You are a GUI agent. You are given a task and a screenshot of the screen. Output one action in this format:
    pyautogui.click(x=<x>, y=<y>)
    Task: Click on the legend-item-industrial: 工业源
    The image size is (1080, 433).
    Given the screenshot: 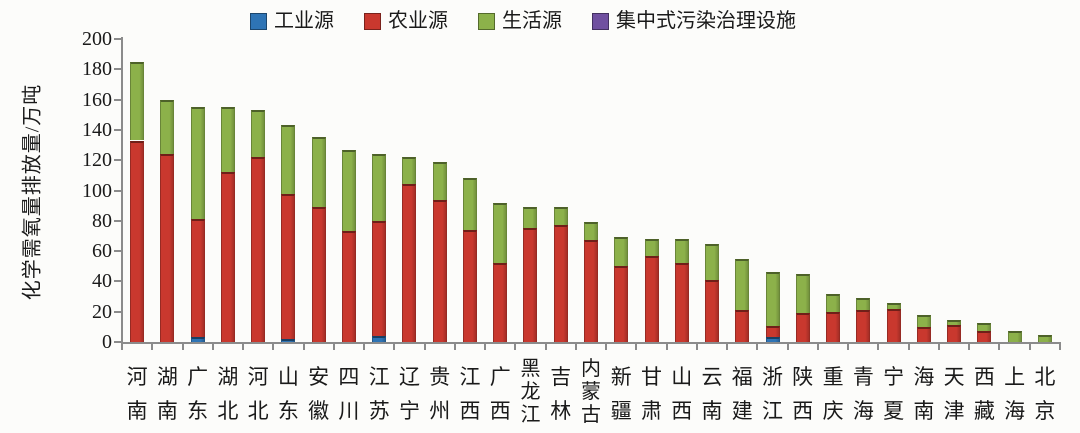 What is the action you would take?
    pyautogui.click(x=292, y=21)
    